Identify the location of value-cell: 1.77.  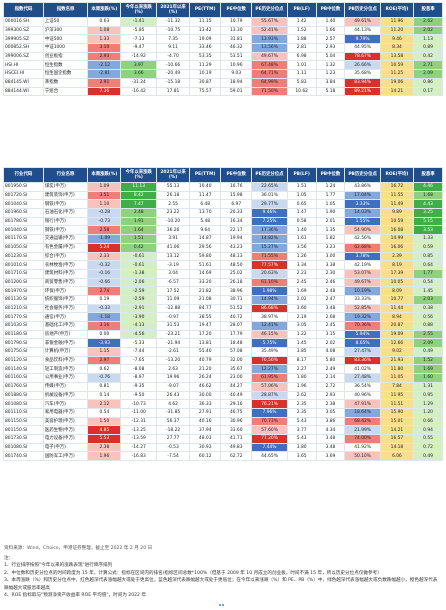
(428, 273).